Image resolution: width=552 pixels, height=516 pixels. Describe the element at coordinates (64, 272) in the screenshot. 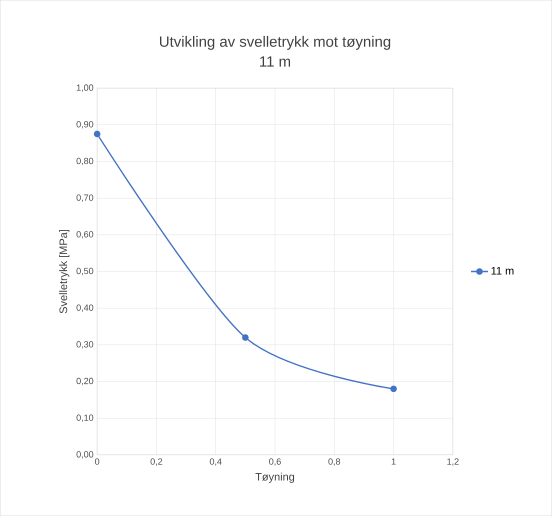

I see `y-axis-title: Svelletrykk [MPa]` at that location.